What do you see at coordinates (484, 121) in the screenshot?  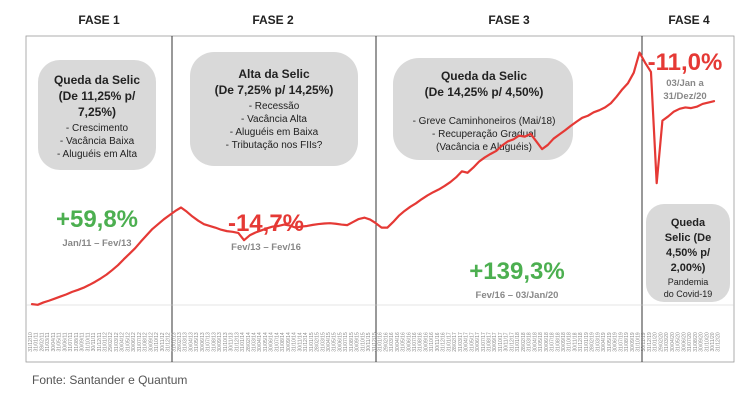 I see `phase-3-box-item: - Greve Caminhoneiros (Mai/18)` at bounding box center [484, 121].